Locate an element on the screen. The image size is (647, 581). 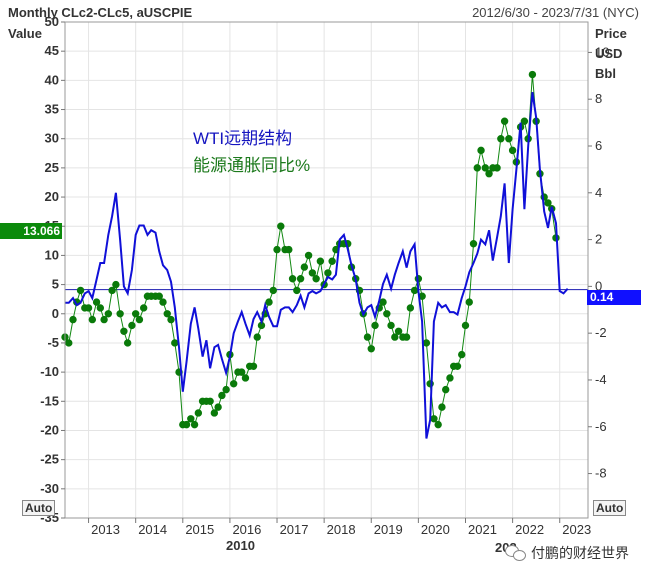
wti-structure-label: WTI远期结构 is located at coordinates (243, 138).